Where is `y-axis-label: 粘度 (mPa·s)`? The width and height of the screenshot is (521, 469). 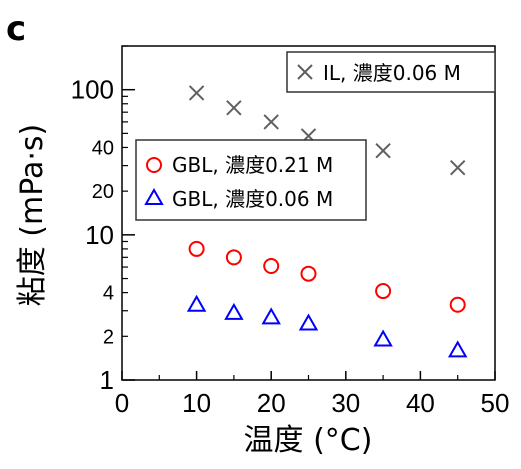 y-axis-label: 粘度 (mPa·s) is located at coordinates (32, 215).